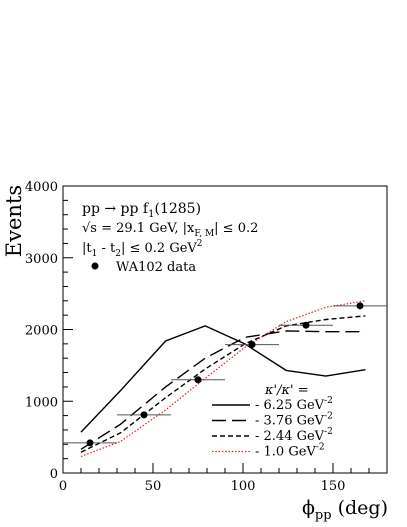  What do you see at coordinates (290, 436) in the screenshot?
I see `legend-label-base: - 2.44 GeV` at bounding box center [290, 436].